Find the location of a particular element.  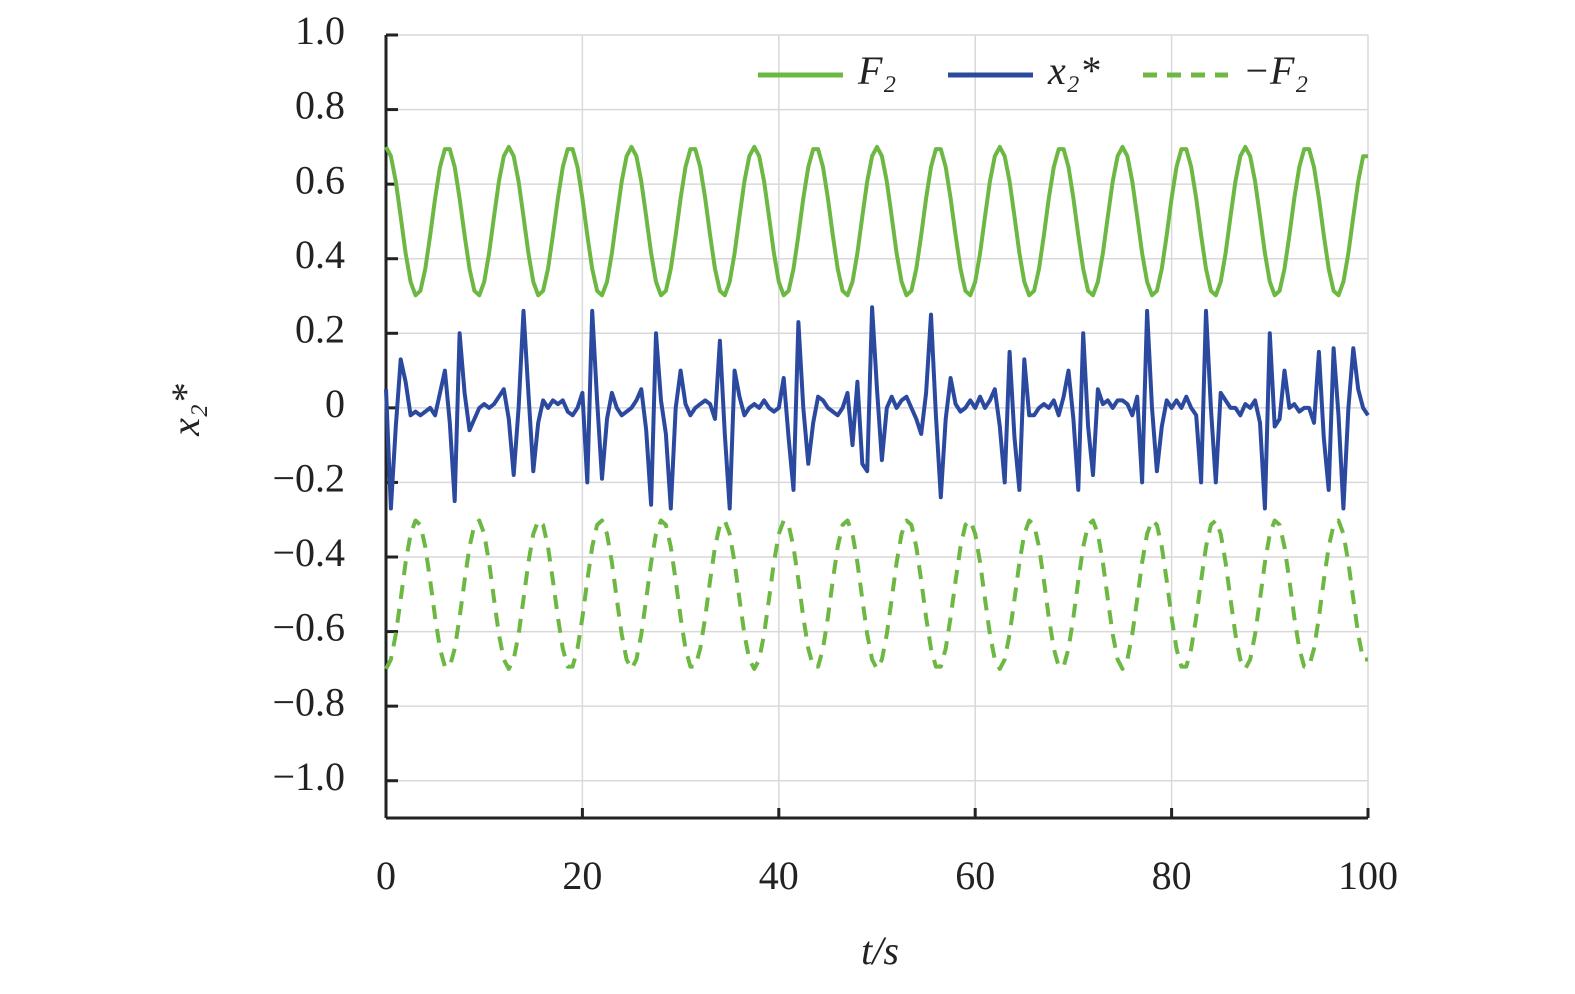

y-tick-label: −0.6 is located at coordinates (308, 627).